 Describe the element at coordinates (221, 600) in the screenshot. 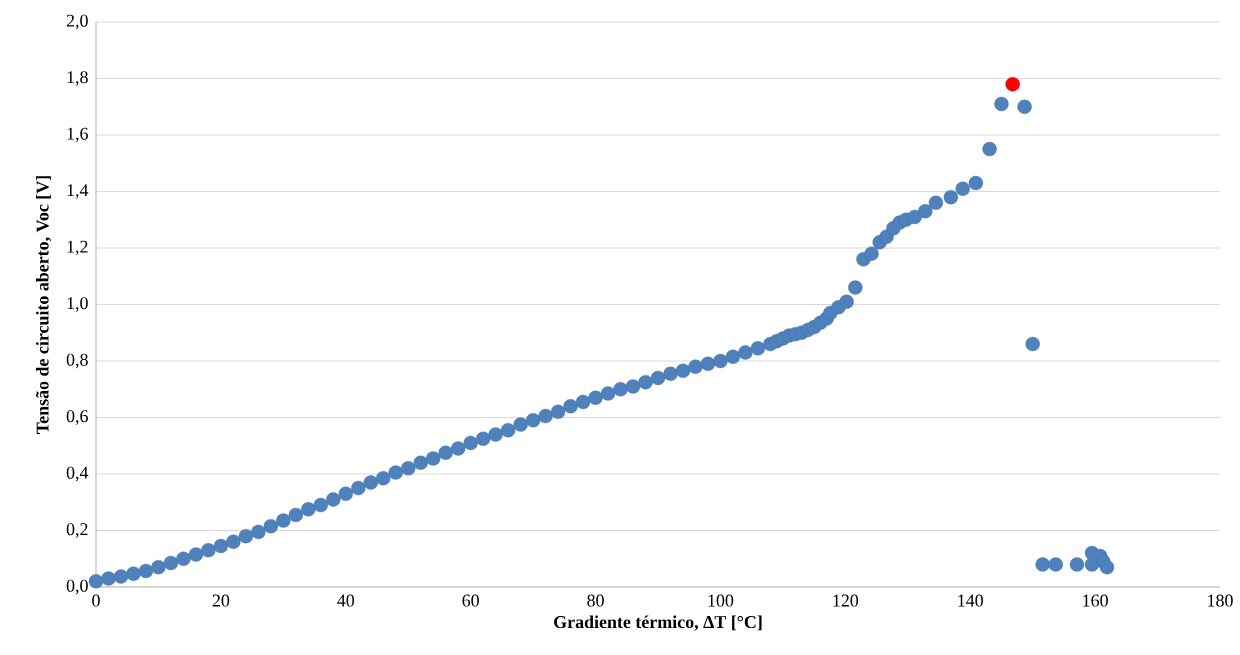

I see `x-tick-label: 20` at that location.